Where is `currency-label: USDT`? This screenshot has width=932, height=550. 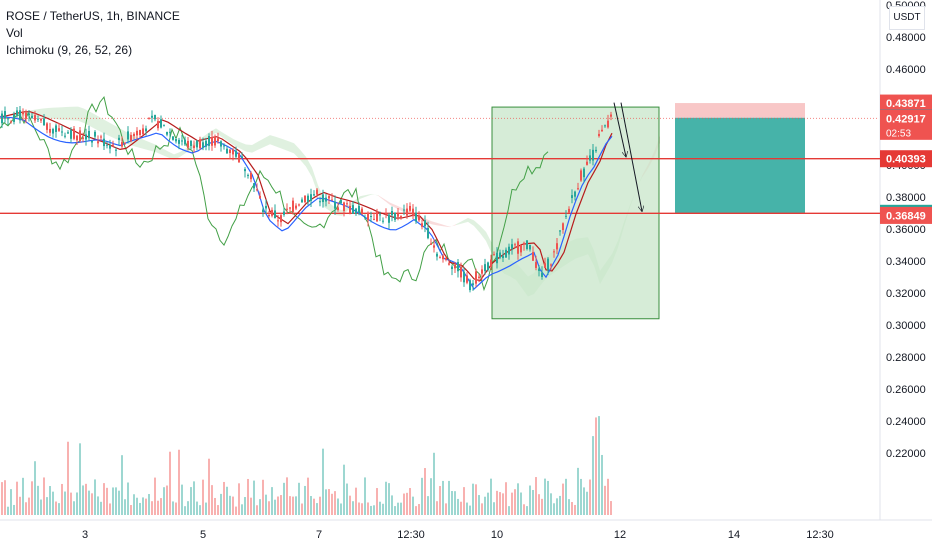 currency-label: USDT is located at coordinates (907, 18).